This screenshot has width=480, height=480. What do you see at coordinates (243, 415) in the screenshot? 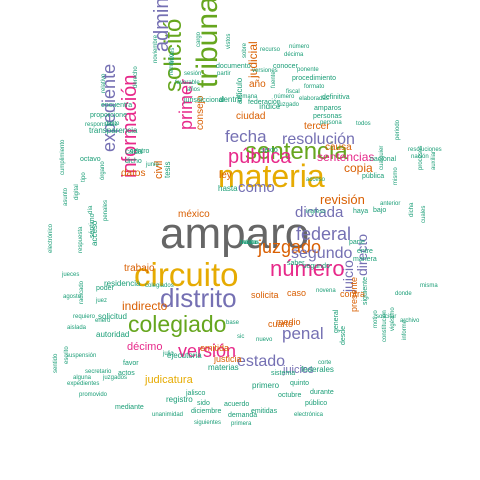
I see `cloud-word: demanda` at bounding box center [243, 415].